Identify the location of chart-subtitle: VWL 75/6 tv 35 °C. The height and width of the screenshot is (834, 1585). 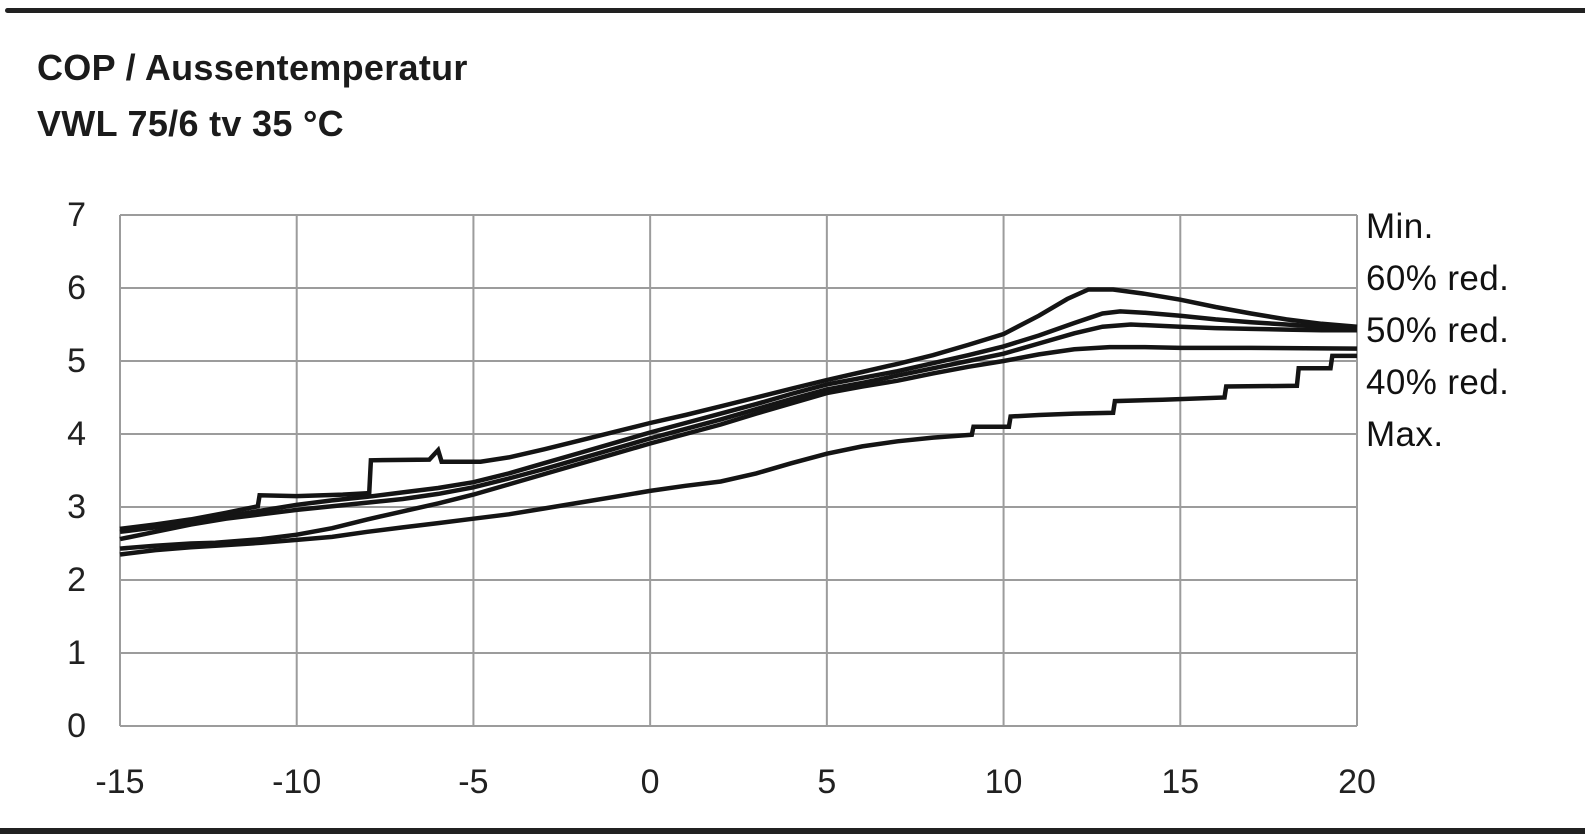
(190, 123).